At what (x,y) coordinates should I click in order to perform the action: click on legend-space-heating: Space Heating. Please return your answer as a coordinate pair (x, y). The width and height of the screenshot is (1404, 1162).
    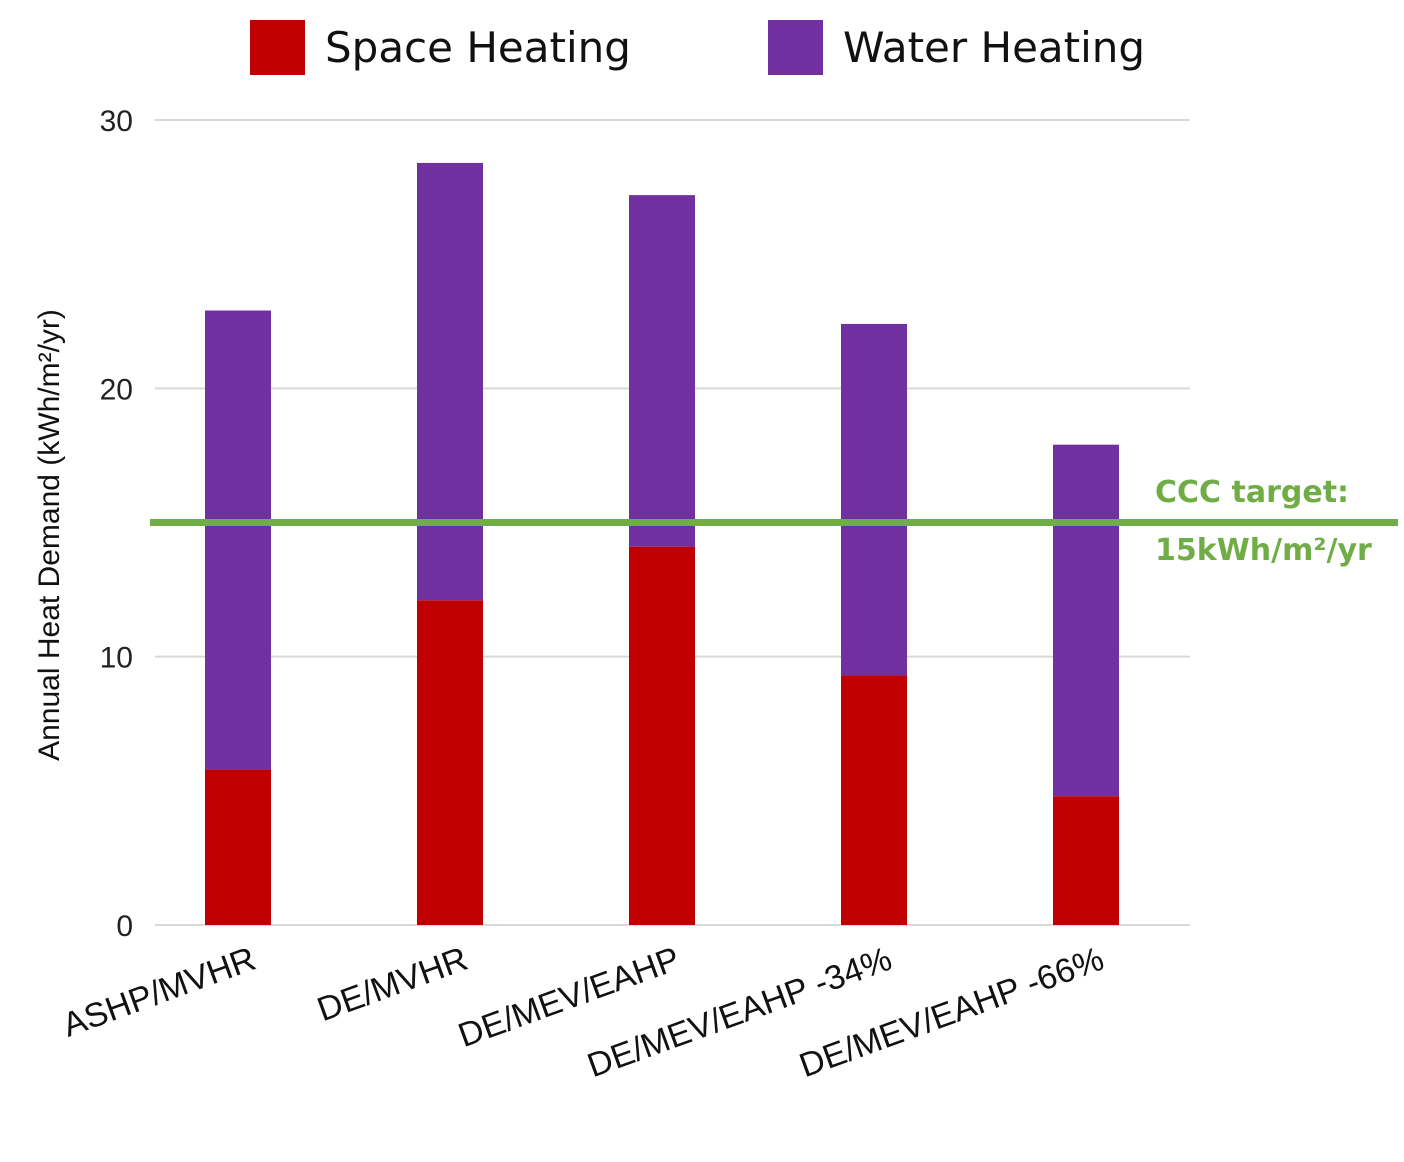
    Looking at the image, I should click on (440, 47).